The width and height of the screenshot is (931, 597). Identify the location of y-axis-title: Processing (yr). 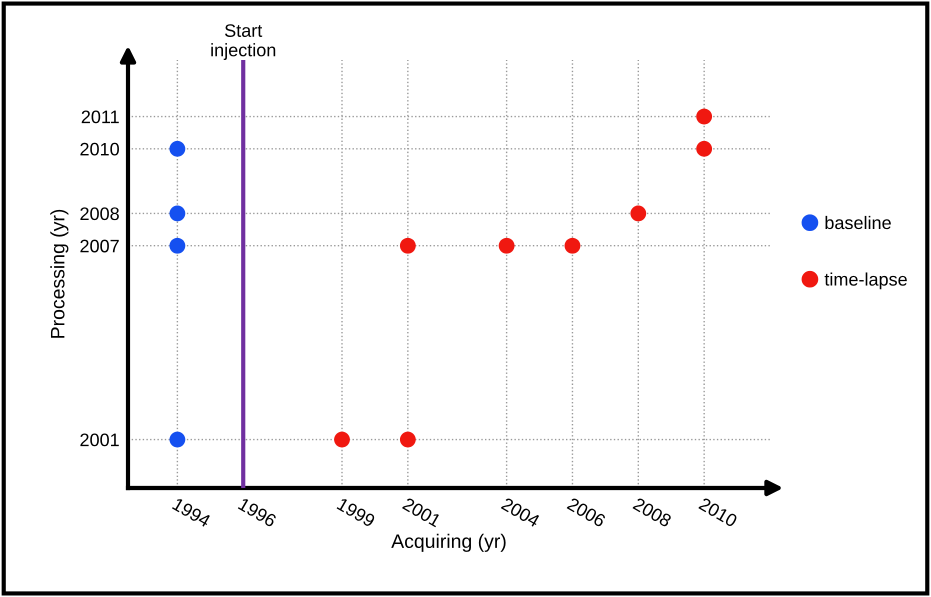
(59, 274).